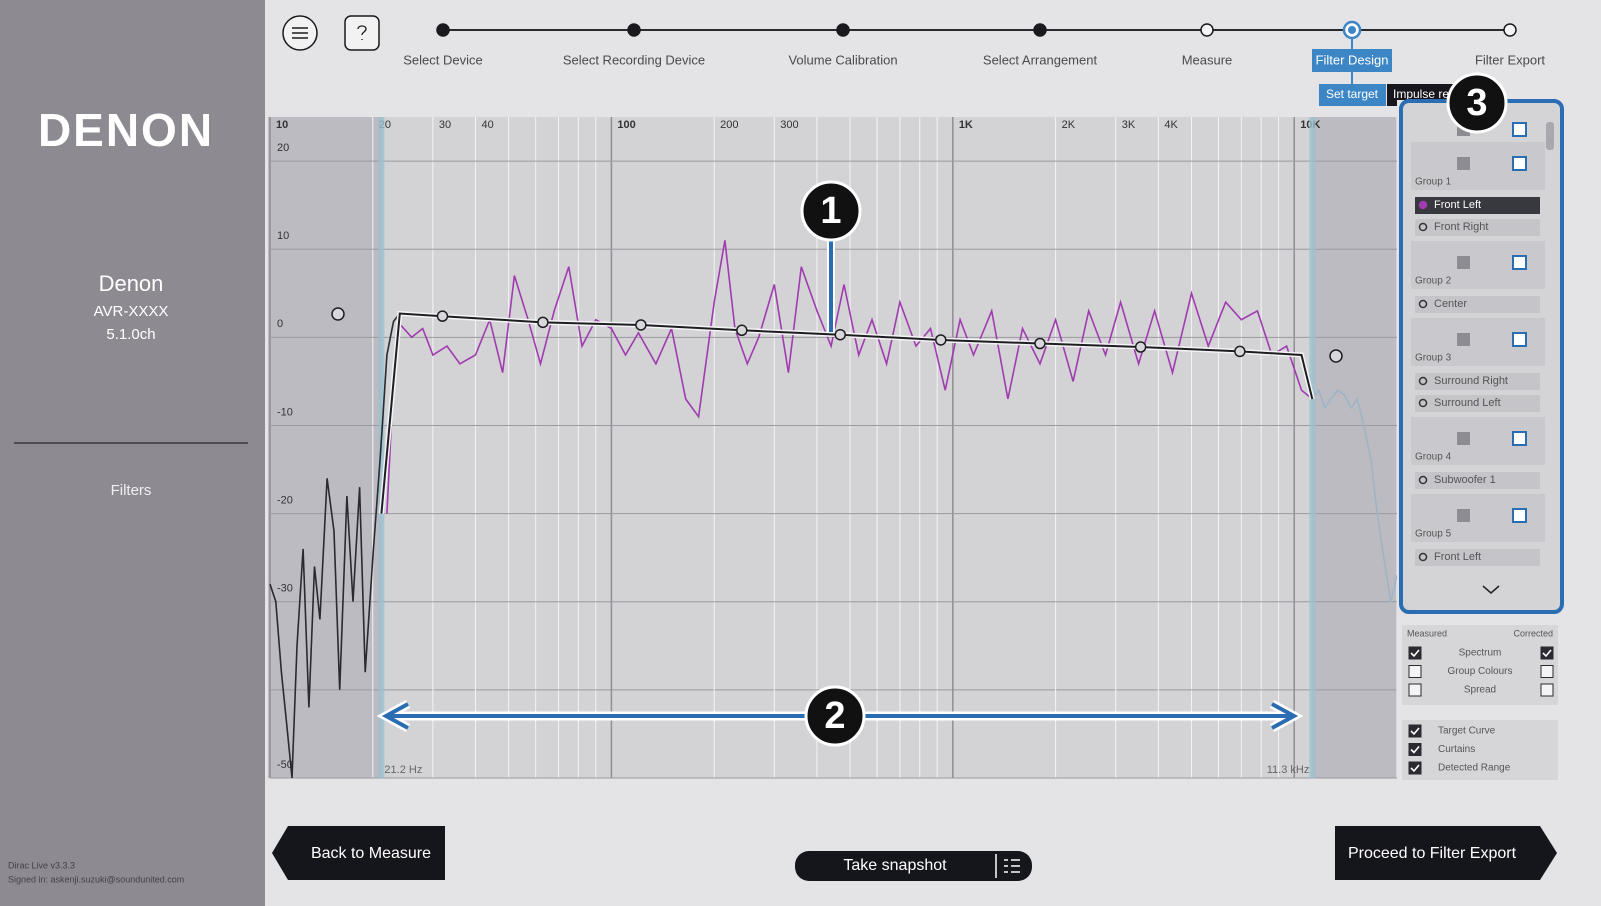 This screenshot has height=906, width=1601. What do you see at coordinates (1480, 690) in the screenshot?
I see `option-label: Spread` at bounding box center [1480, 690].